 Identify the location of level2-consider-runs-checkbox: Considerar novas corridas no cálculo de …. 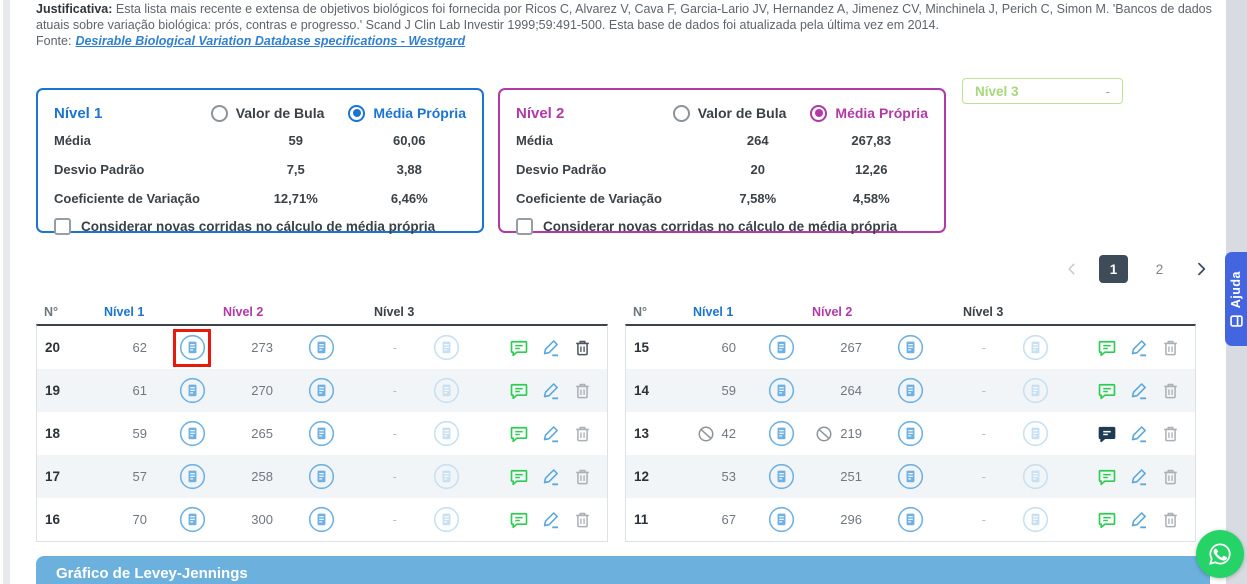
(722, 226).